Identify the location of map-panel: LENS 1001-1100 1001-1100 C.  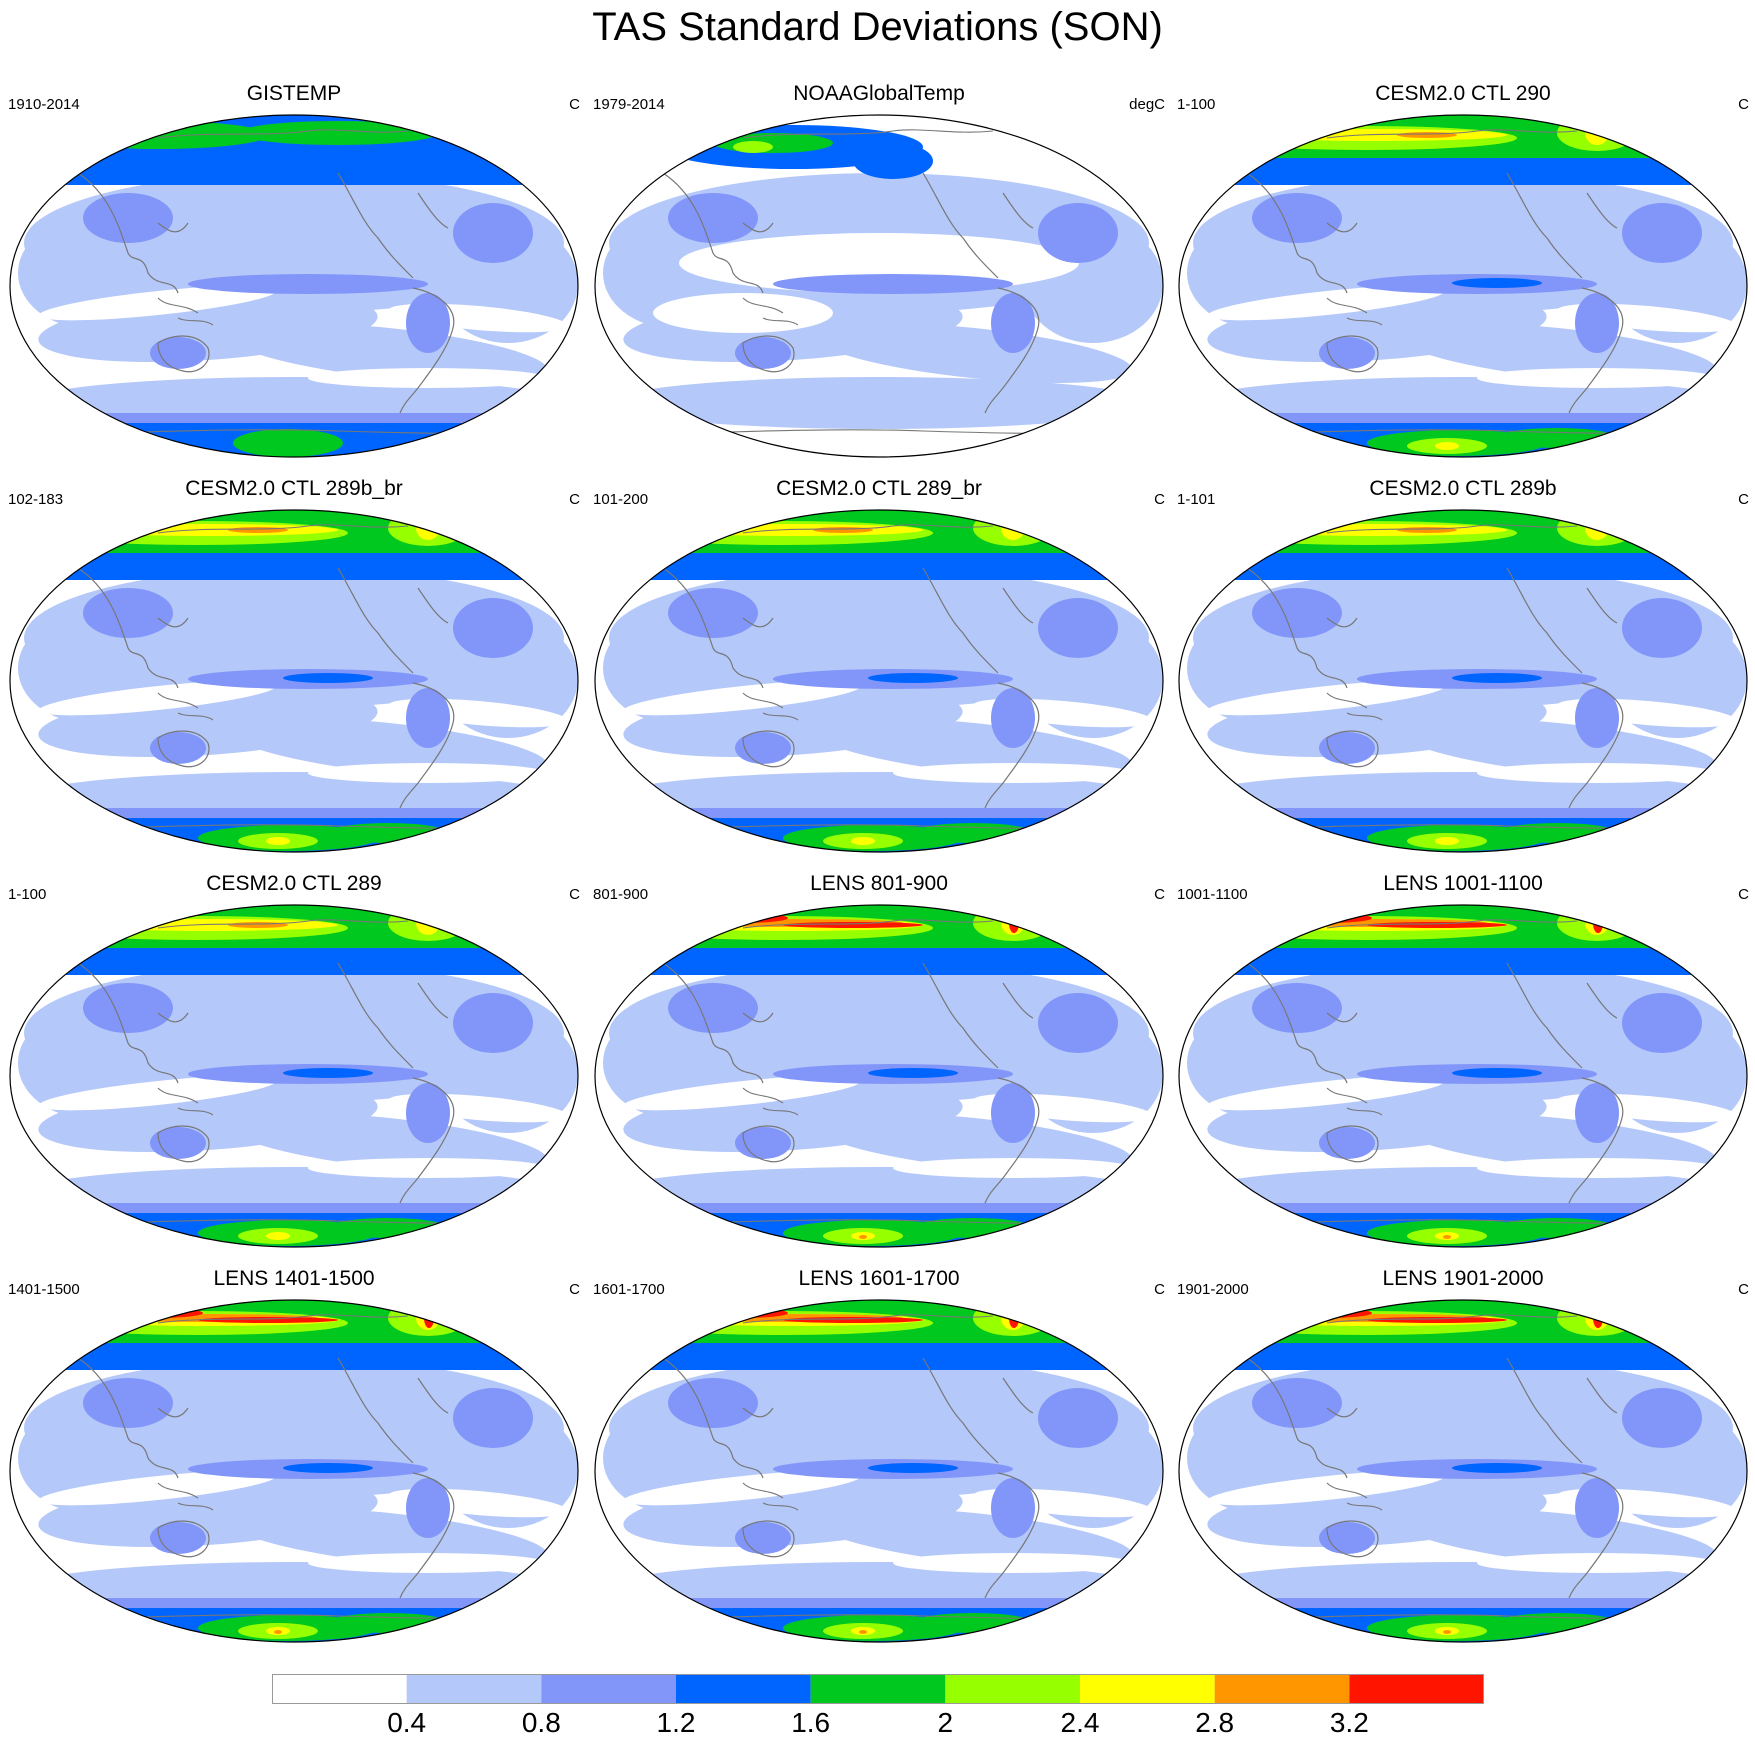
(1463, 1060).